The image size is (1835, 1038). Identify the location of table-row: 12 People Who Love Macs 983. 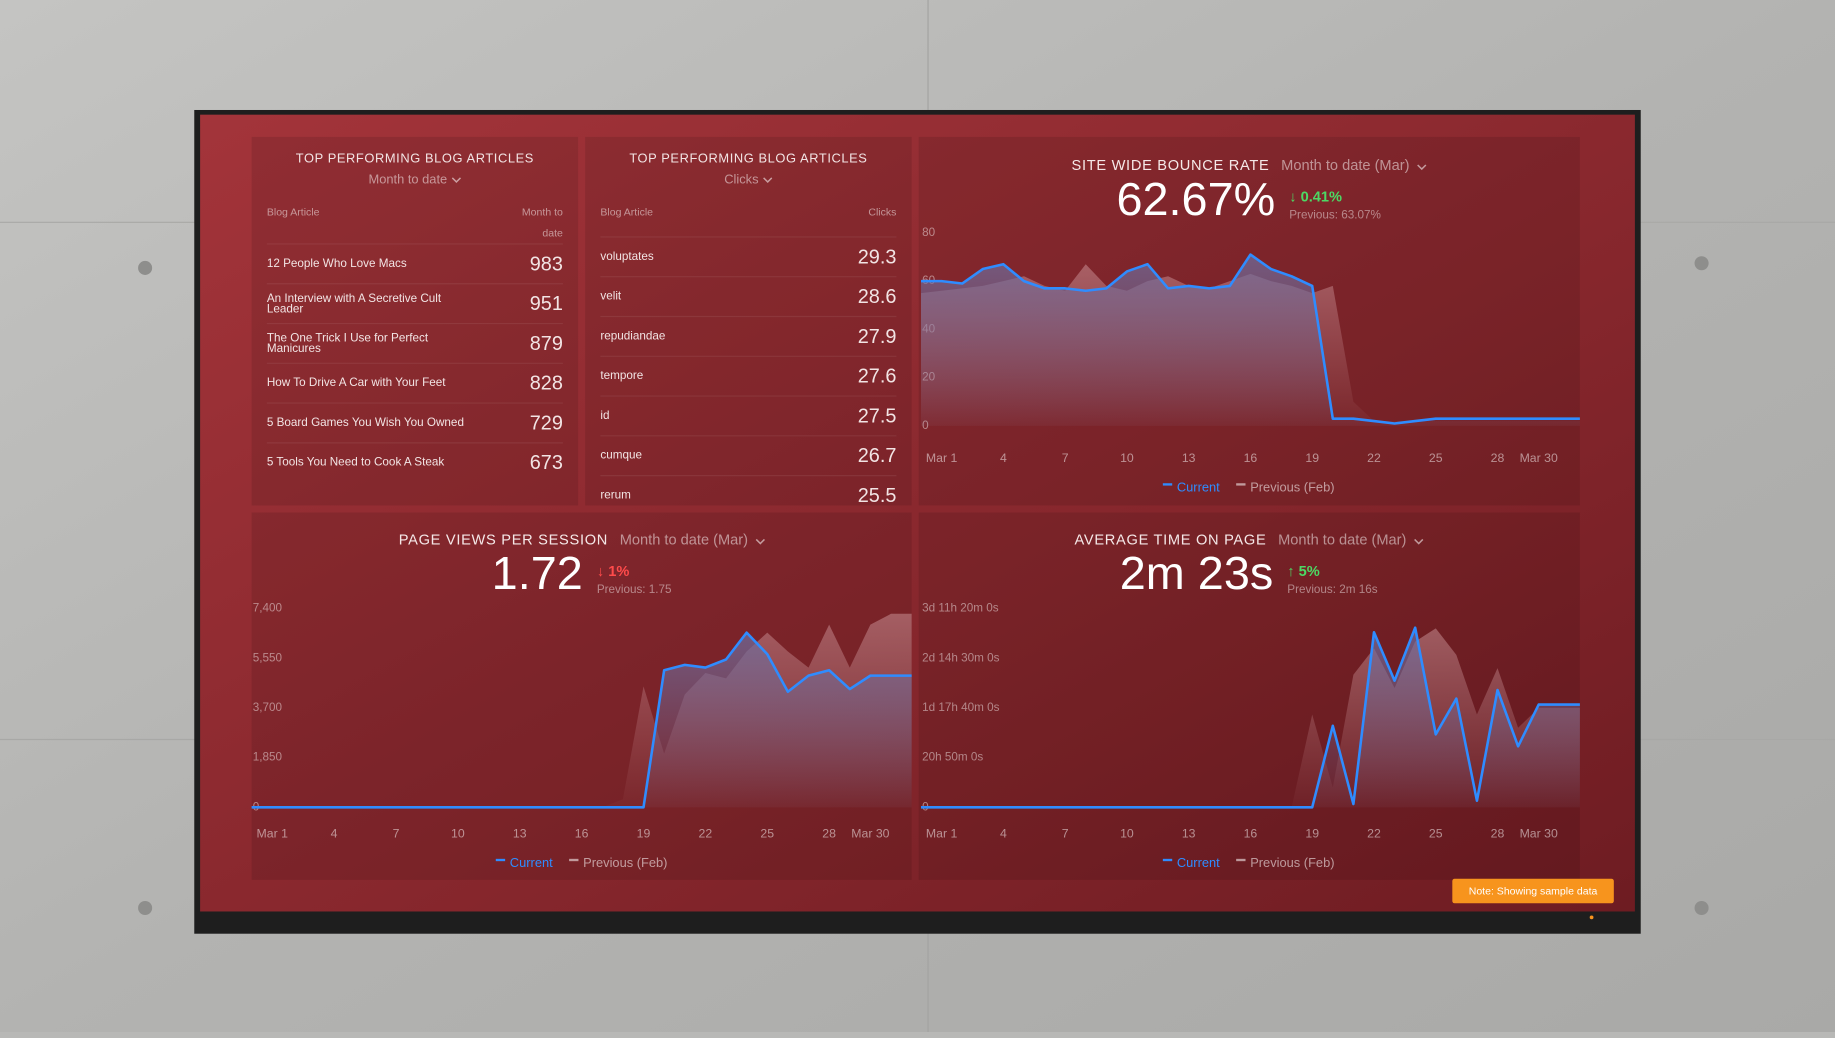
(414, 263).